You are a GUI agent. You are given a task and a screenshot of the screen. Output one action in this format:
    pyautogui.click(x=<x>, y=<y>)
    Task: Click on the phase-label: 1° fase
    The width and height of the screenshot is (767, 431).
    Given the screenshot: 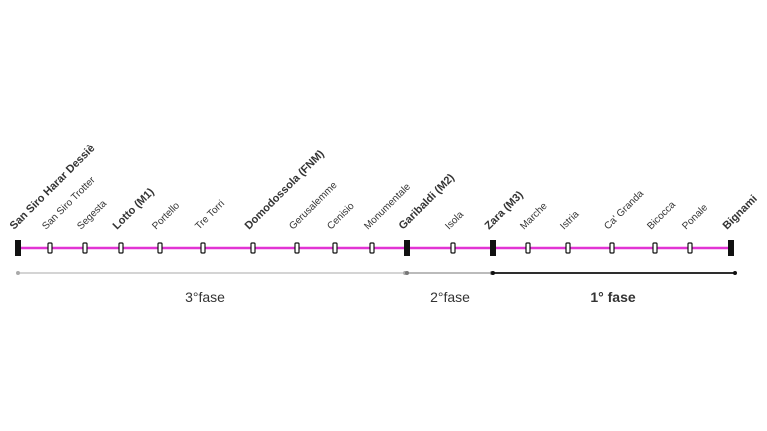 What is the action you would take?
    pyautogui.click(x=613, y=297)
    